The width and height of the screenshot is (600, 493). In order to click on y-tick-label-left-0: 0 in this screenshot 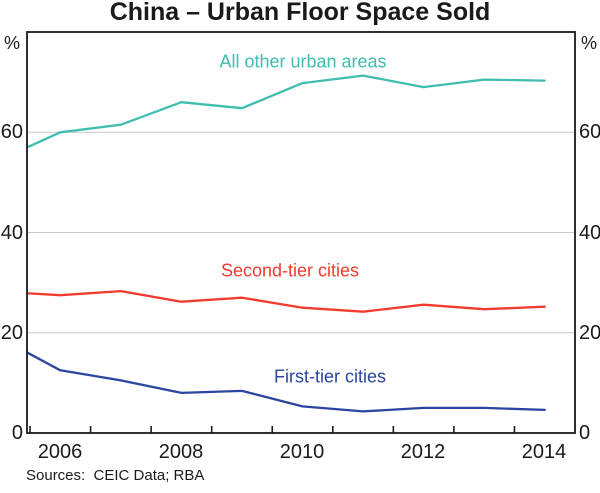, I will do `click(17, 433)`.